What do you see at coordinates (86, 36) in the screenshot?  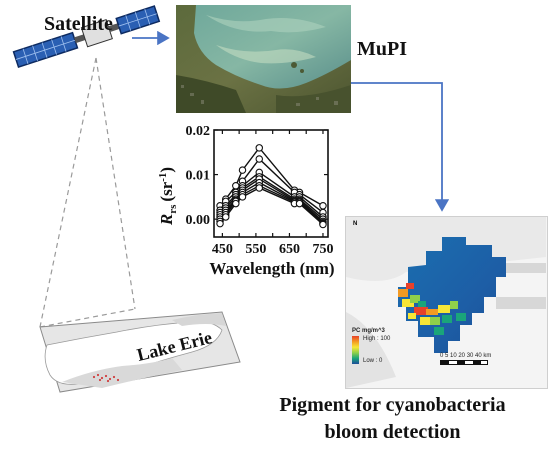 I see `satellite-icon` at bounding box center [86, 36].